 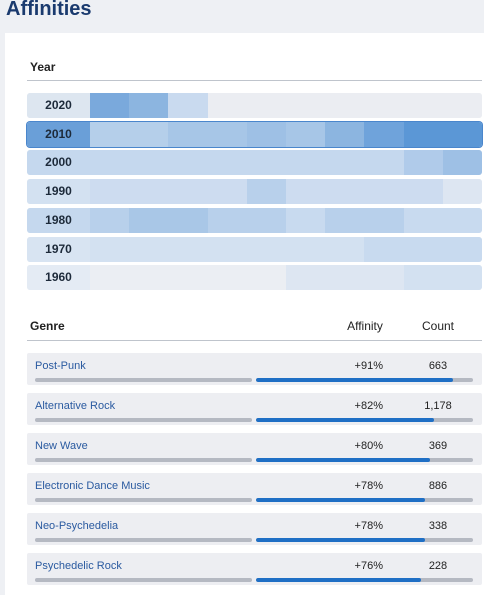 I want to click on affinity-label: +91%, so click(x=368, y=366).